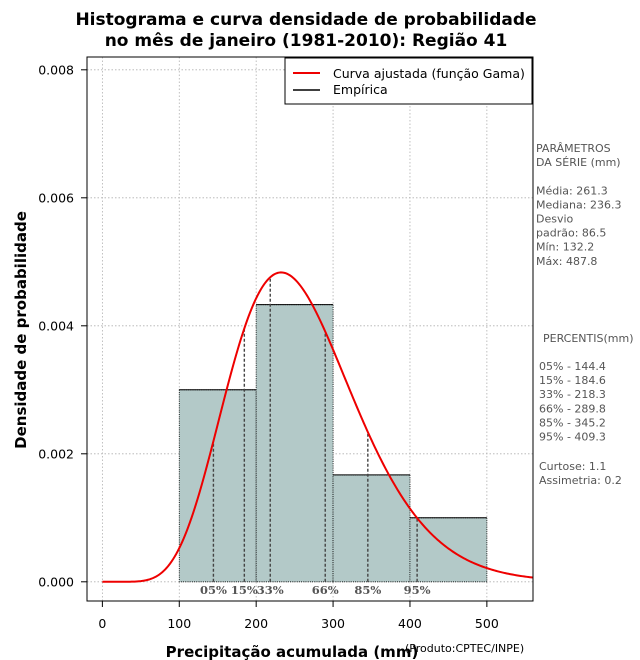 The image size is (640, 660). What do you see at coordinates (56, 453) in the screenshot?
I see `y-tick-label-1: 0.002` at bounding box center [56, 453].